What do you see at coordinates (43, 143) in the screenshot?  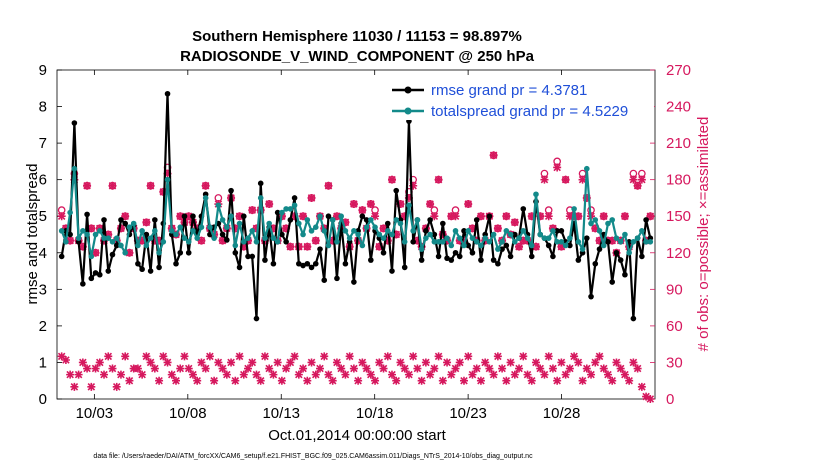 I see `y-left-tick-label: 7` at bounding box center [43, 143].